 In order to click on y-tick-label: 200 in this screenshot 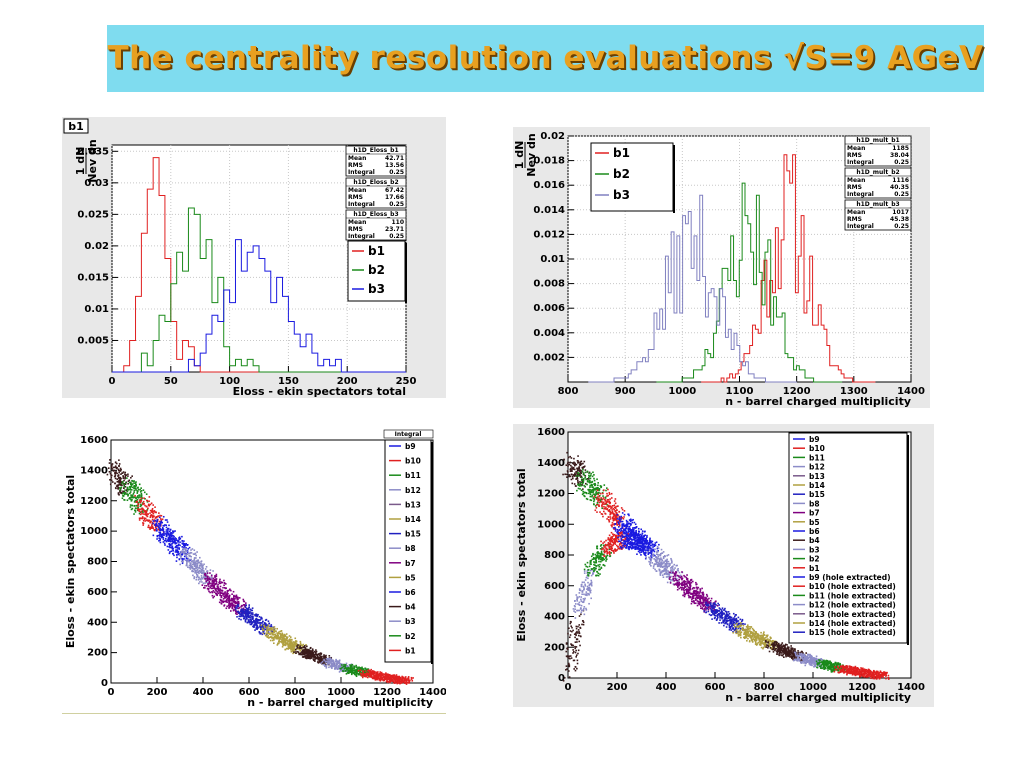, I will do `click(97, 653)`.